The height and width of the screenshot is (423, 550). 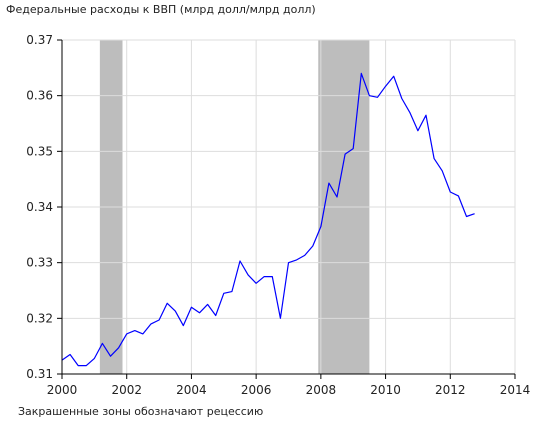 What do you see at coordinates (39, 318) in the screenshot?
I see `y-tick-label: 0.32` at bounding box center [39, 318].